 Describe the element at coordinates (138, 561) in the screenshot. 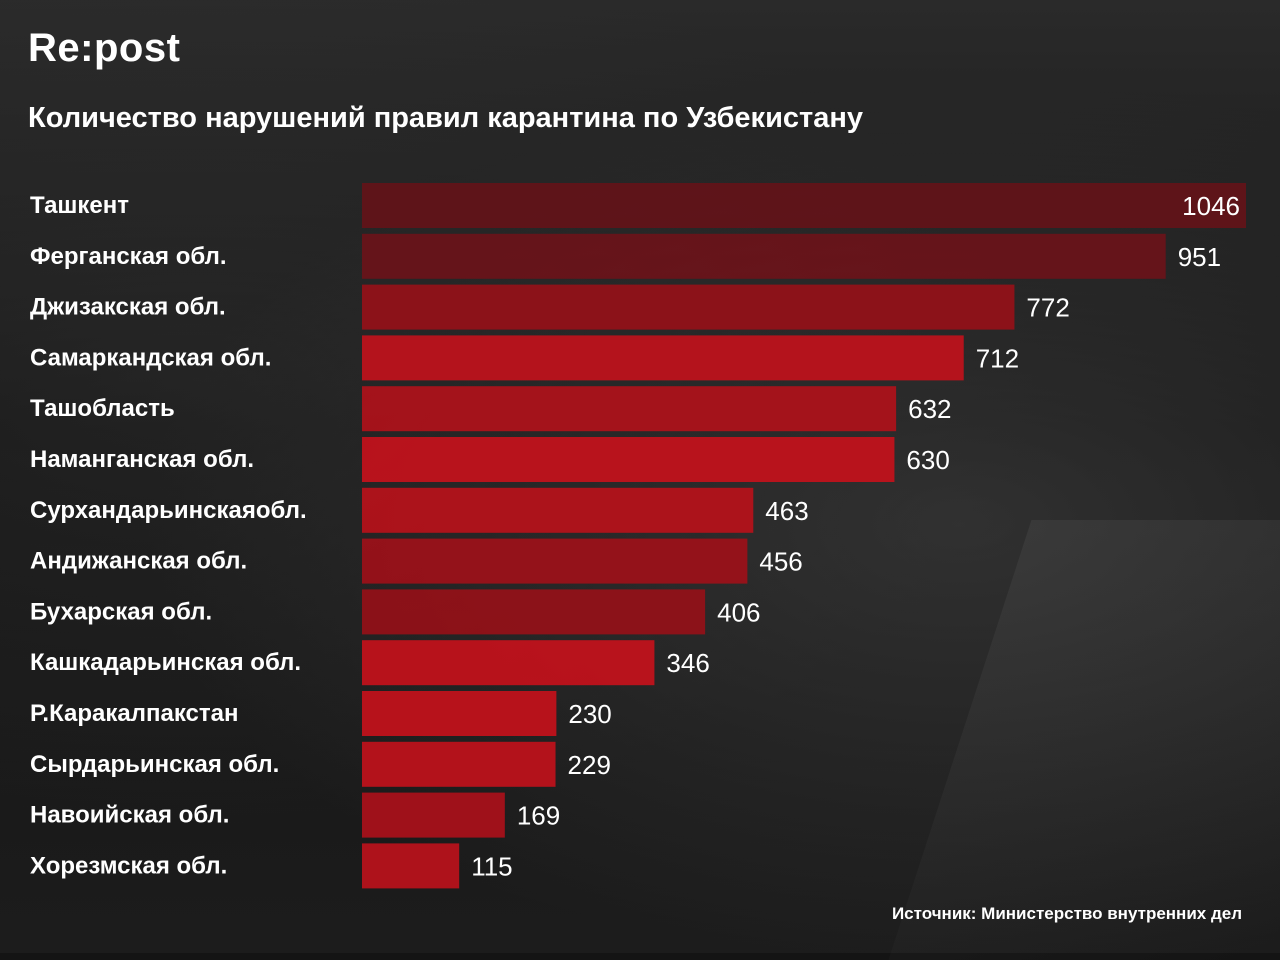

I see `category-label: Андижанская обл.` at that location.